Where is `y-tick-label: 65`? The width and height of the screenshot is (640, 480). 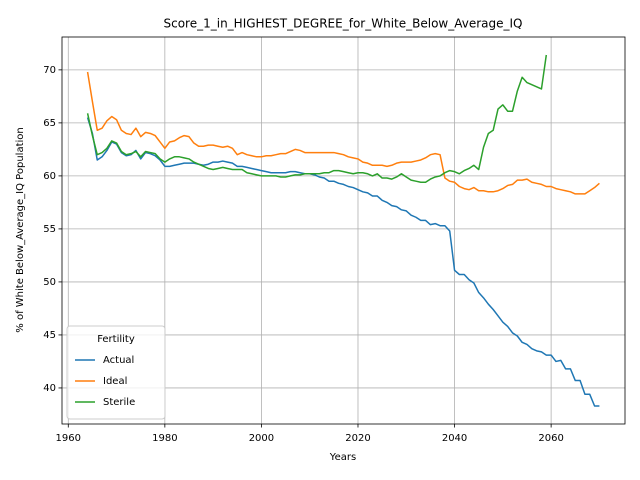
y-tick-label: 65 is located at coordinates (49, 123).